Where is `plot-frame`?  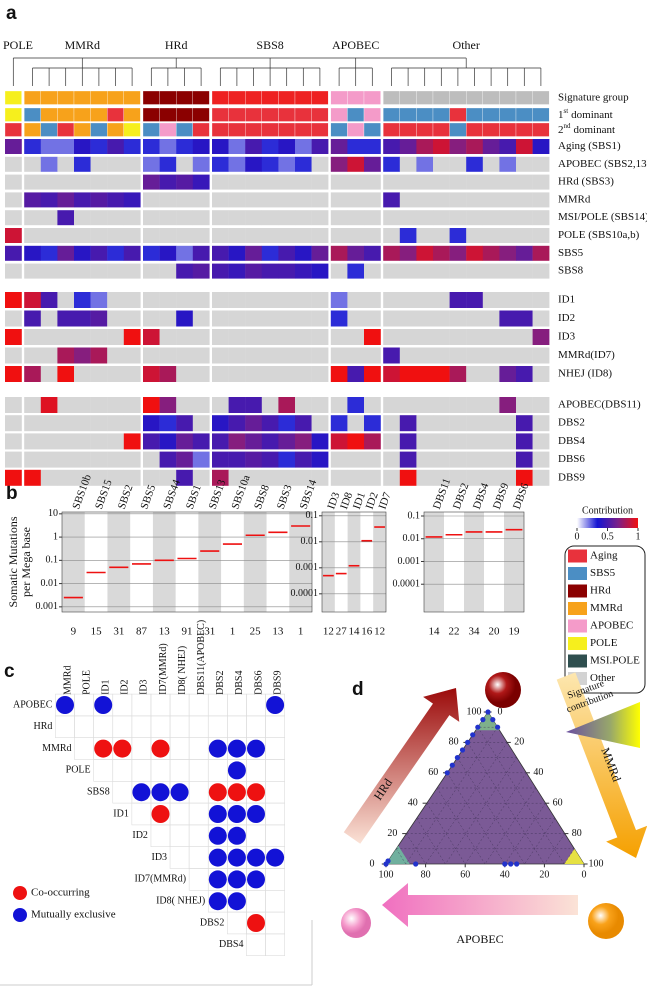
plot-frame is located at coordinates (354, 562).